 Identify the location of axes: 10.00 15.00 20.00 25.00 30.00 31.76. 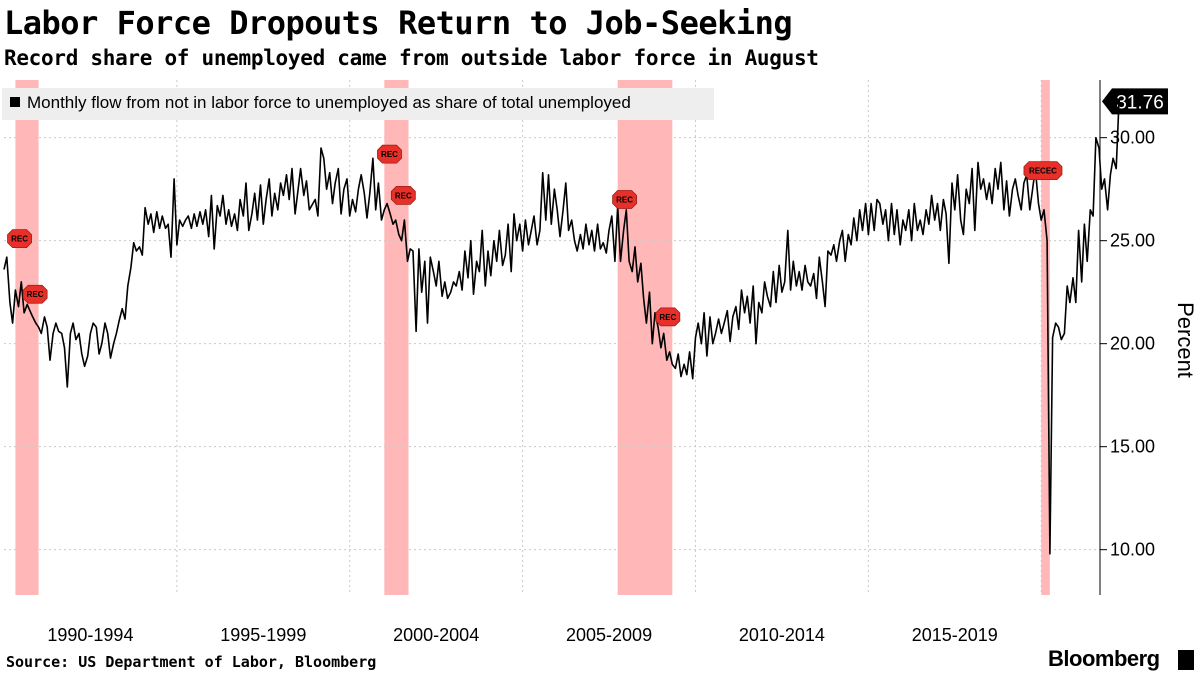
(1133, 337).